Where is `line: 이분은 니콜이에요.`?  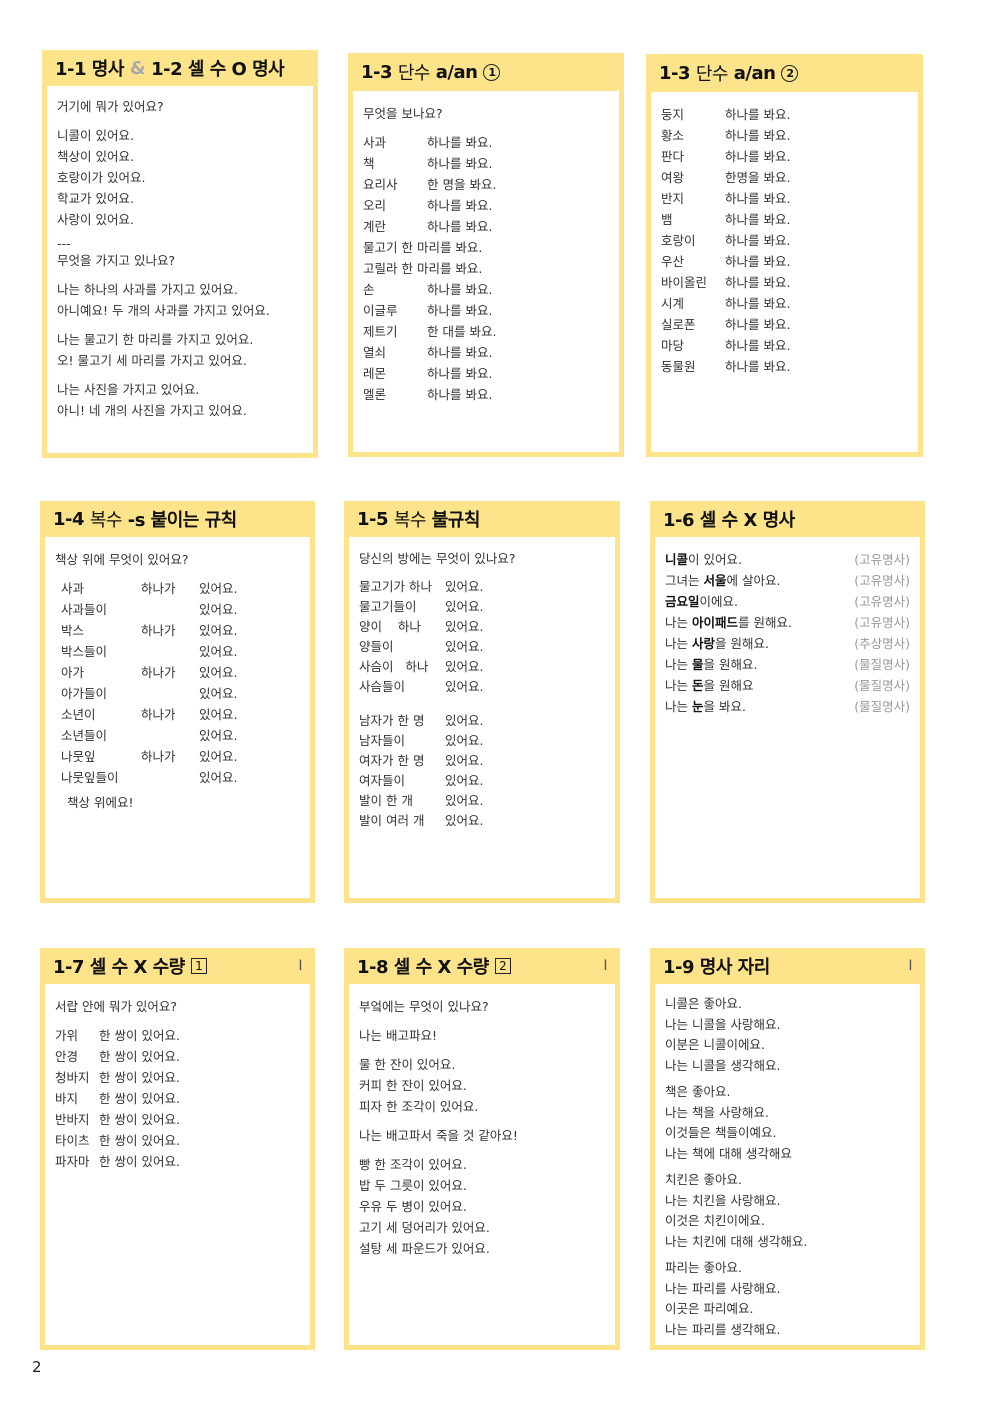
line: 이분은 니콜이에요. is located at coordinates (715, 1044).